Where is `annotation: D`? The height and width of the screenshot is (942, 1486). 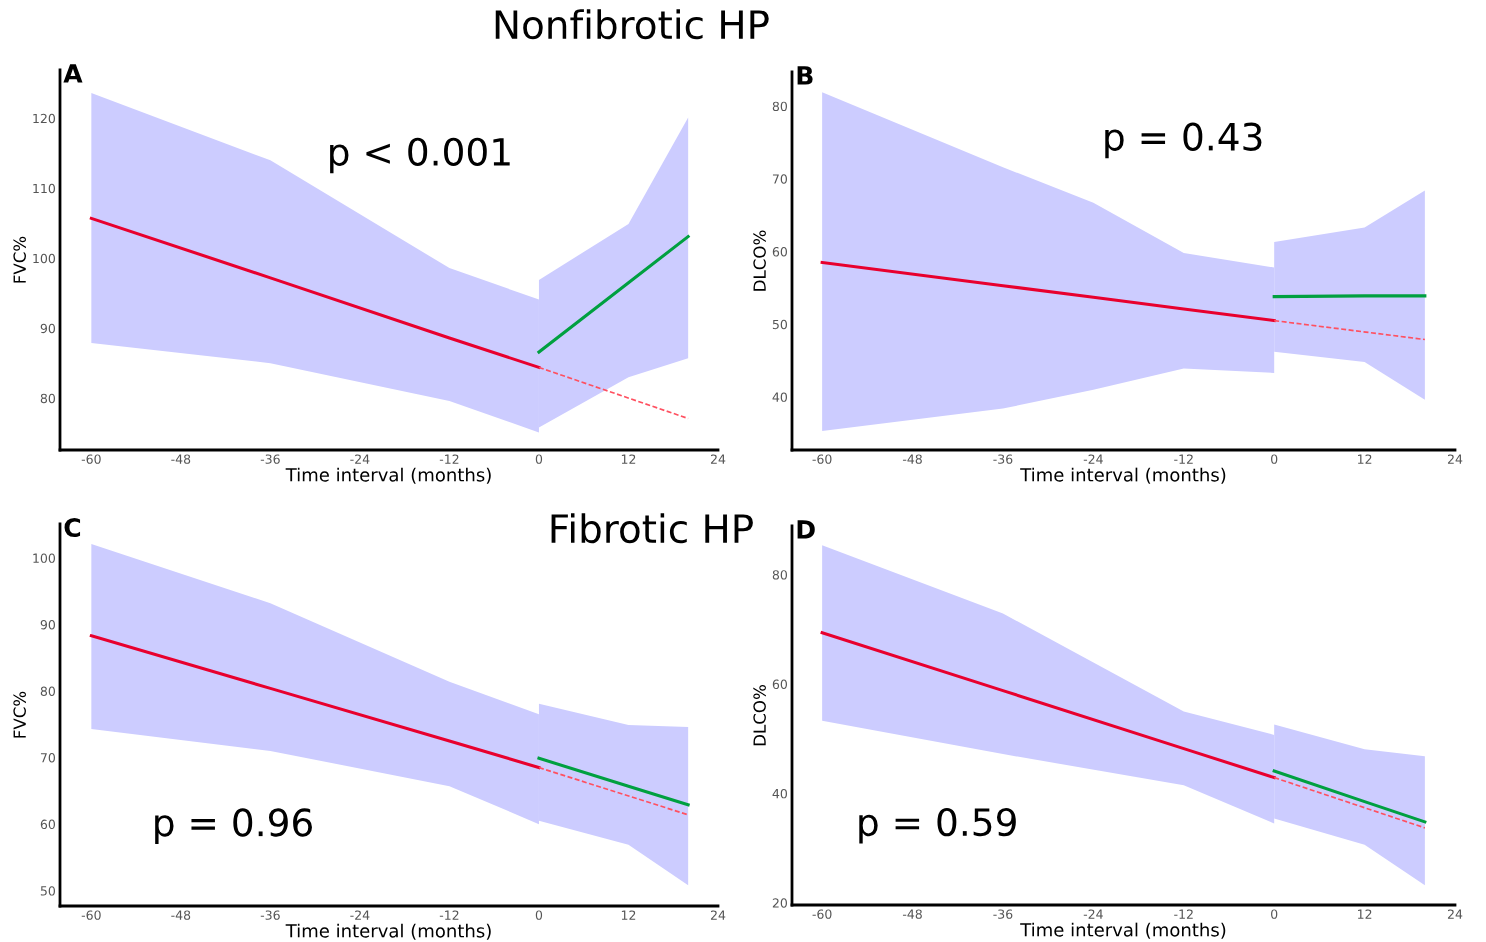
annotation: D is located at coordinates (806, 529).